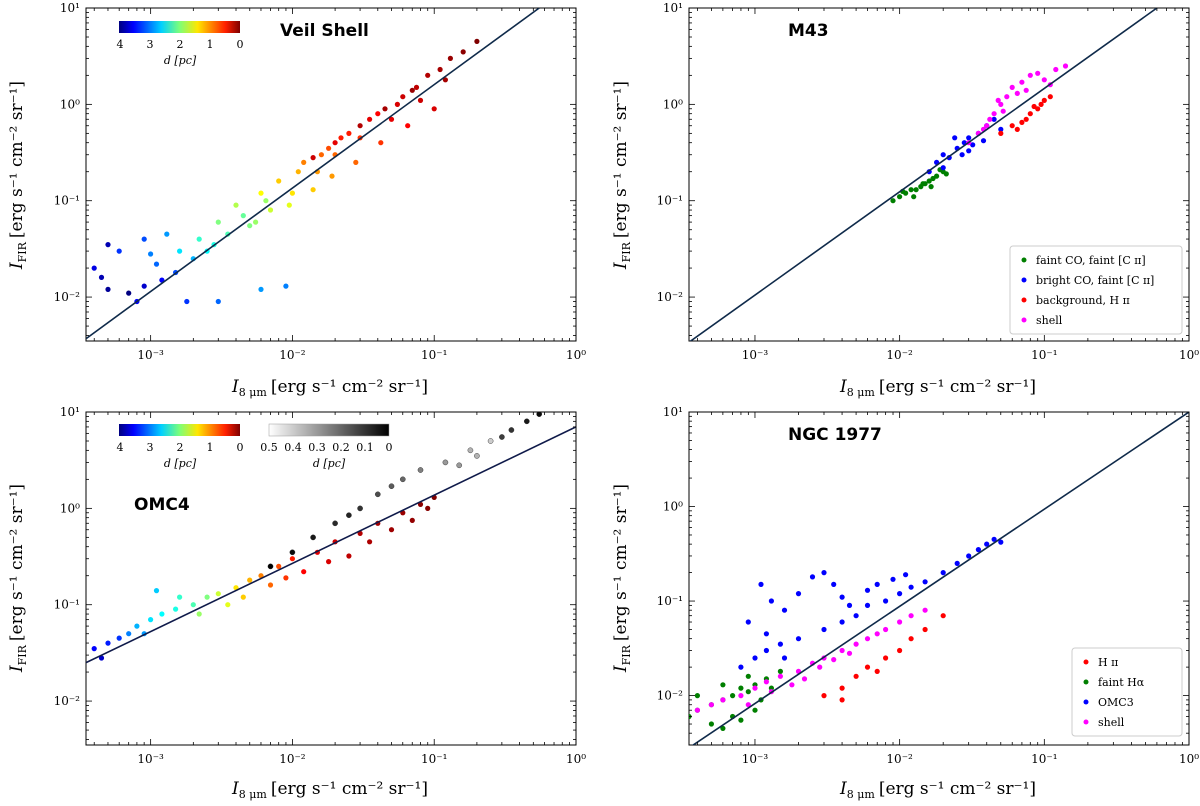 The image size is (1200, 806). I want to click on colorbar-tick: 2, so click(180, 44).